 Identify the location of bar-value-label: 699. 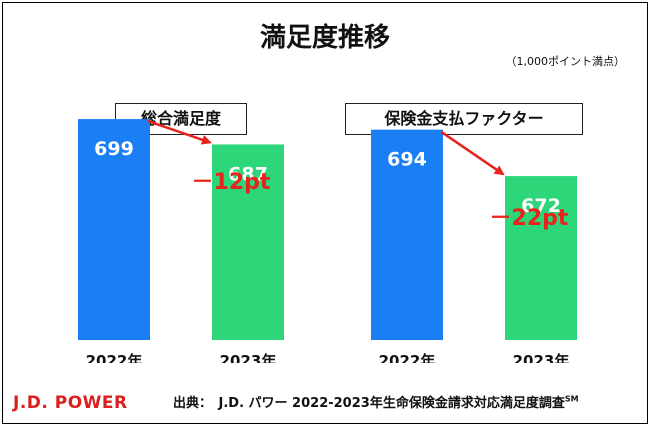
(114, 149).